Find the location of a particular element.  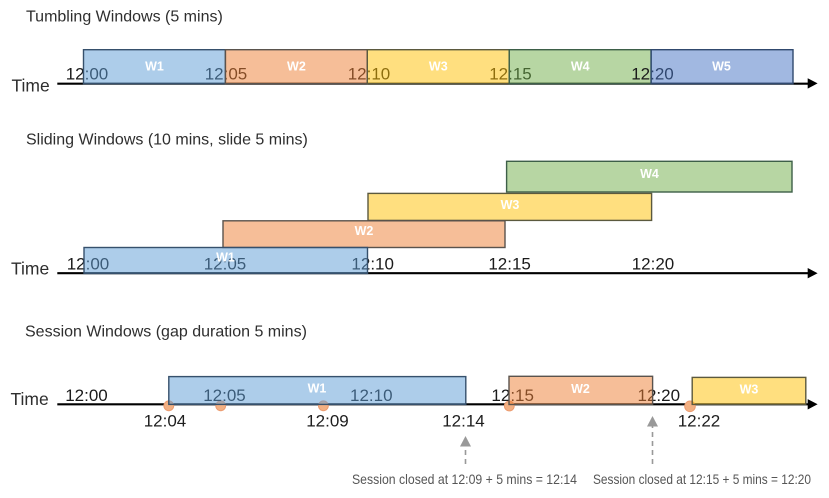

svg-text: 12:04 is located at coordinates (165, 421).